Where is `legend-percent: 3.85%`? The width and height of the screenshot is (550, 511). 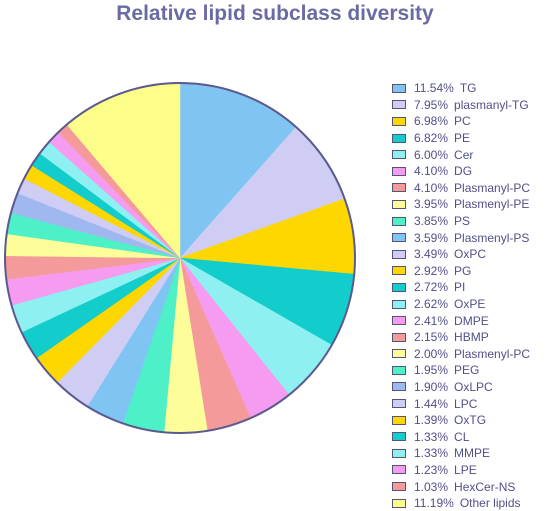 legend-percent: 3.85% is located at coordinates (431, 221).